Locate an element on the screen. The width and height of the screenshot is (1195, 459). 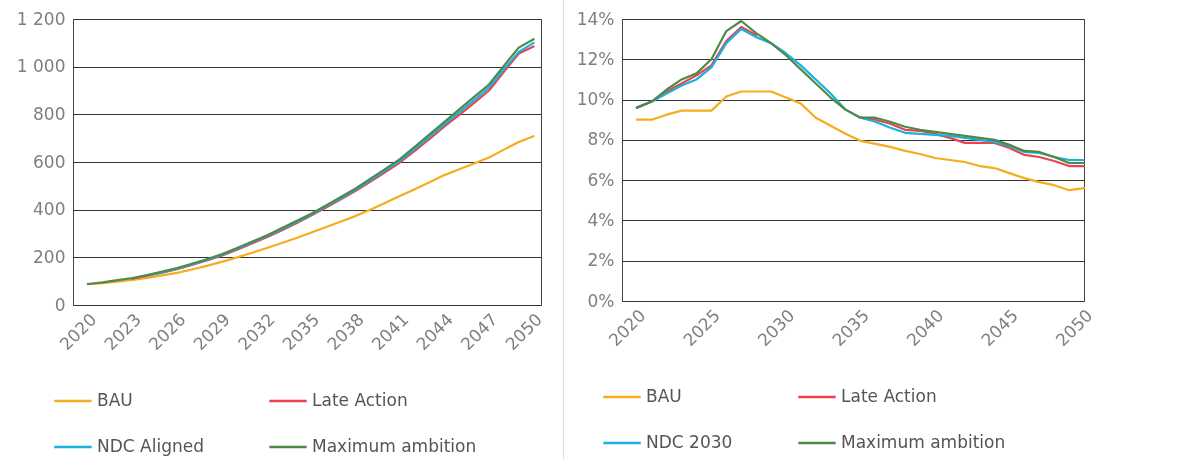
y-tick-label: 14% is located at coordinates (595, 18).